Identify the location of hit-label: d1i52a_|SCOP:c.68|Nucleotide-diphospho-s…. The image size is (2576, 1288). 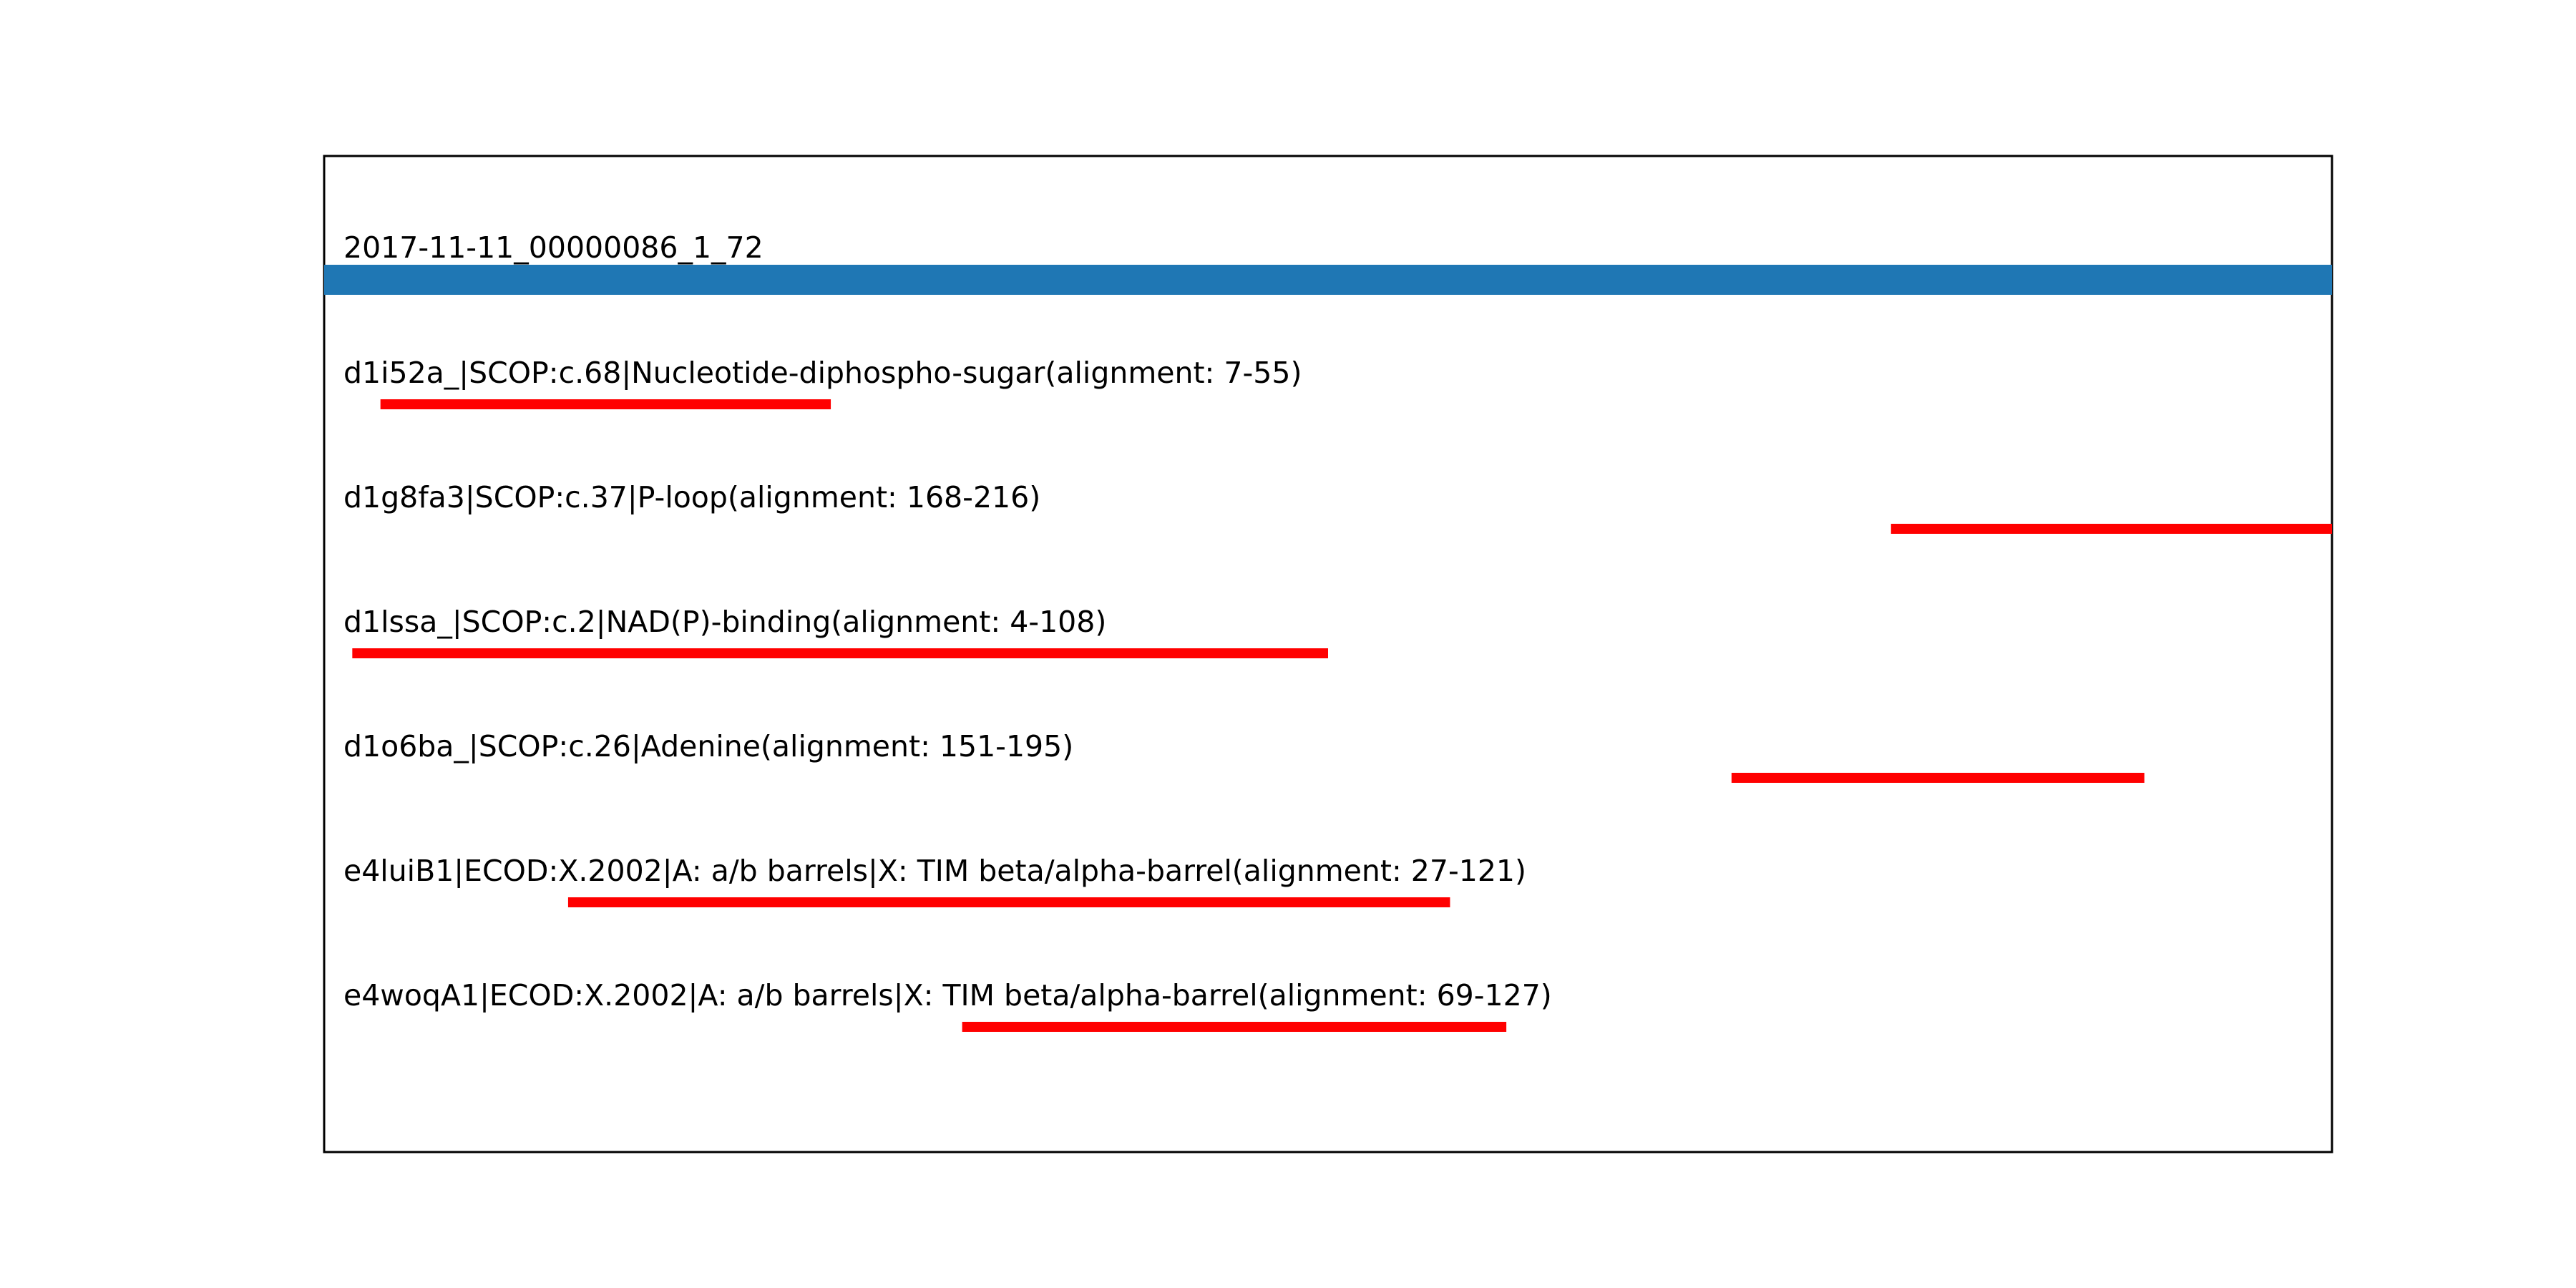
(822, 373).